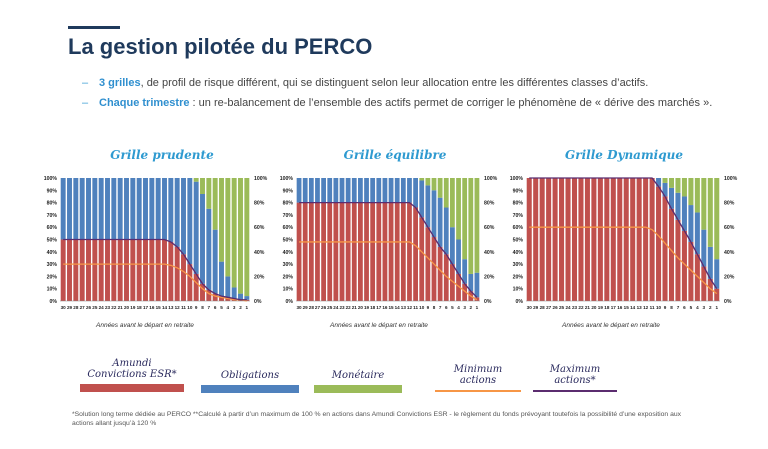  Describe the element at coordinates (678, 307) in the screenshot. I see `x-tick-label: 7` at that location.